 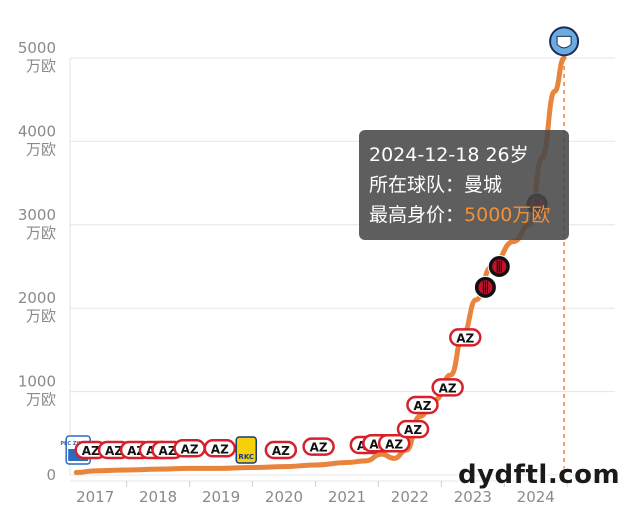 I want to click on x-tick-label: 2022, so click(x=410, y=497).